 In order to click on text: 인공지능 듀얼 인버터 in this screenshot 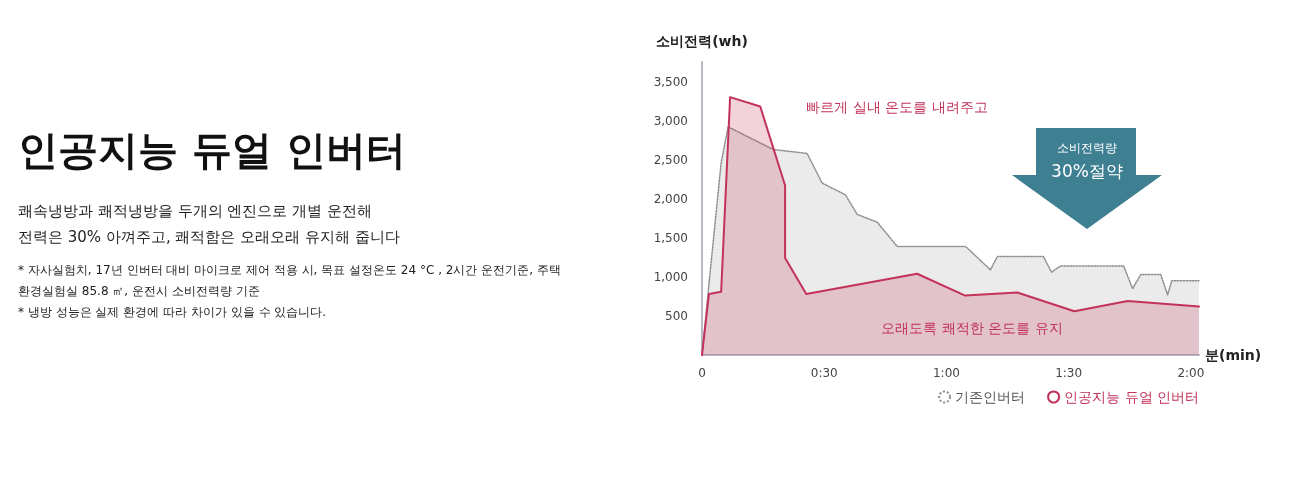, I will do `click(212, 150)`.